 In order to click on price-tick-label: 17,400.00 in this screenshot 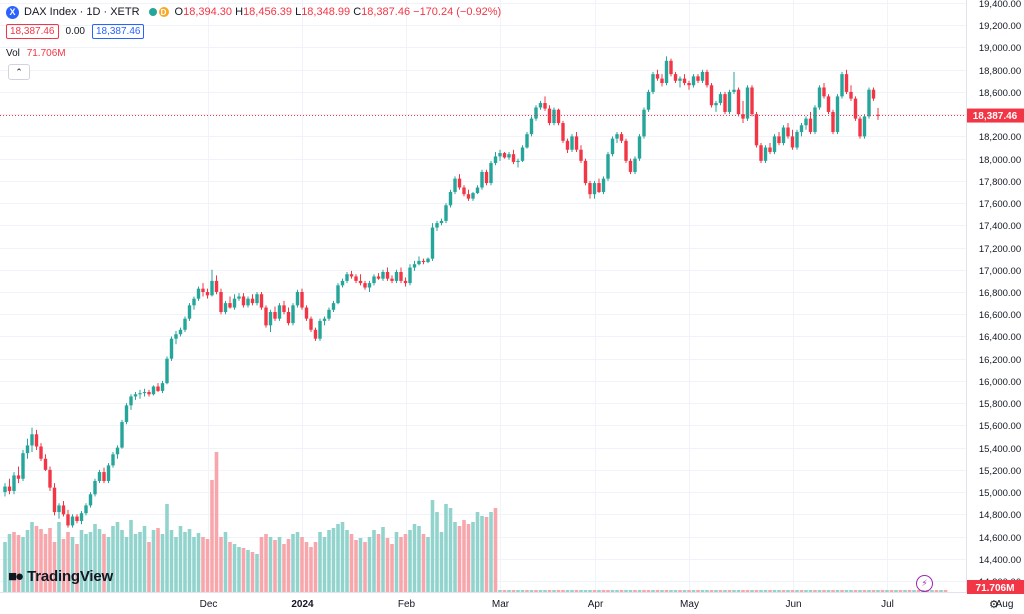, I will do `click(1000, 226)`.